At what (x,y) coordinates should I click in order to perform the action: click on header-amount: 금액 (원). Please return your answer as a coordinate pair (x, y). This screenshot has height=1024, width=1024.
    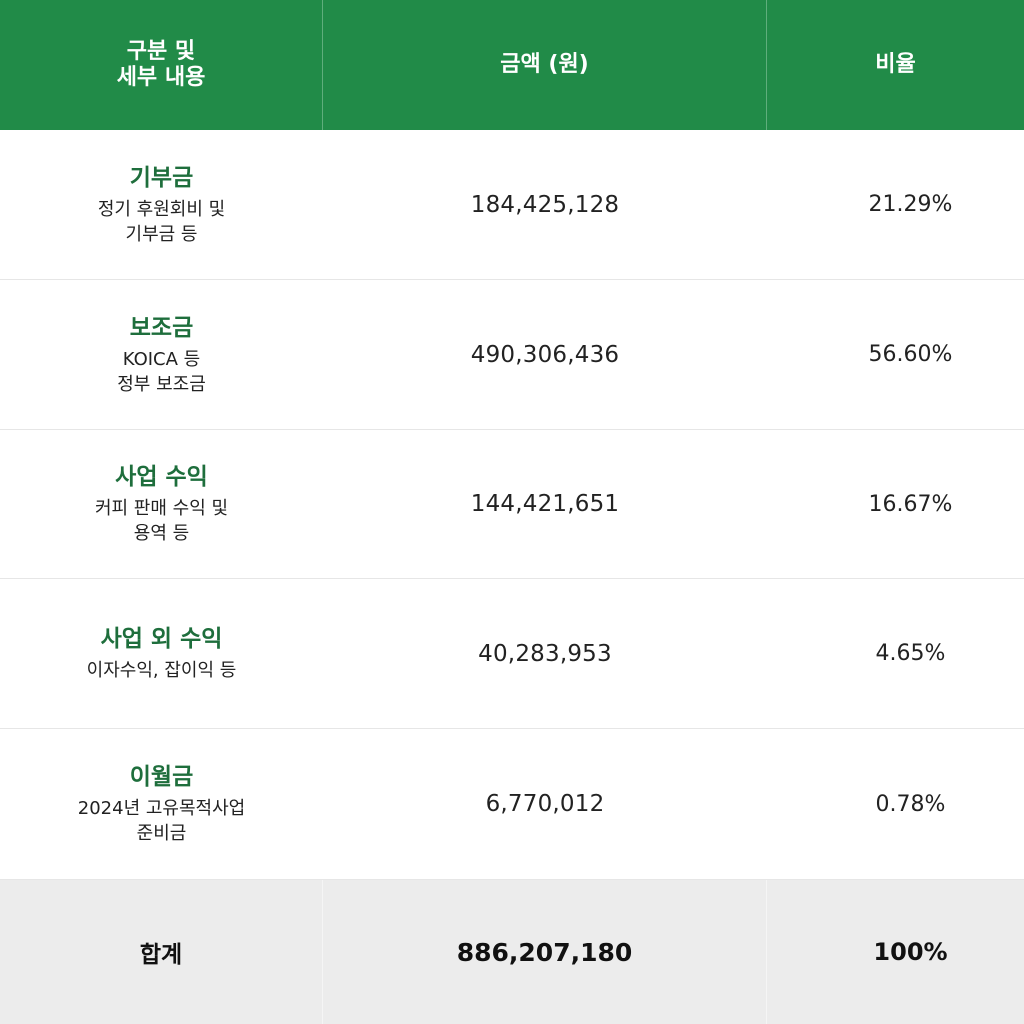
    Looking at the image, I should click on (545, 65).